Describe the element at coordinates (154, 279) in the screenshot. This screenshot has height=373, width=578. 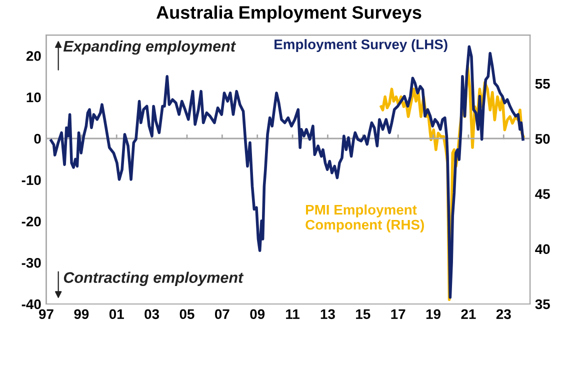
I see `annotation: Contracting employment` at that location.